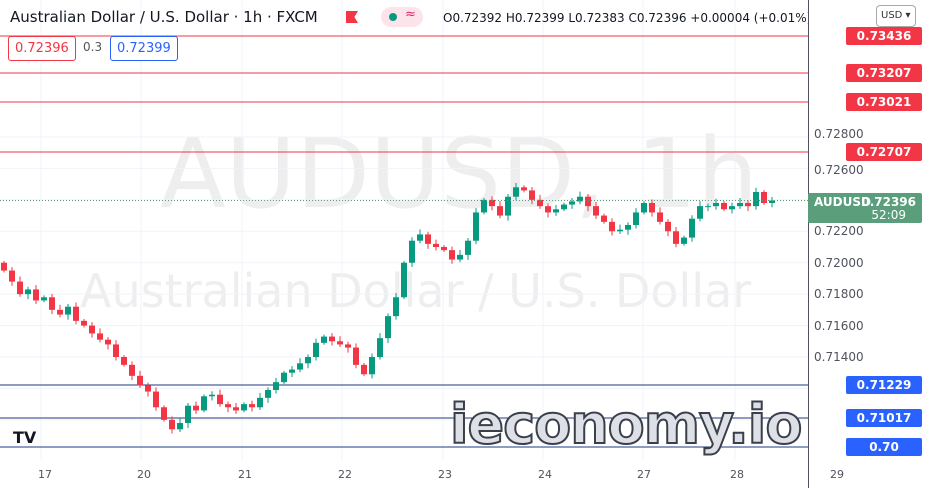 The height and width of the screenshot is (488, 929). I want to click on countdown: 52:09, so click(888, 215).